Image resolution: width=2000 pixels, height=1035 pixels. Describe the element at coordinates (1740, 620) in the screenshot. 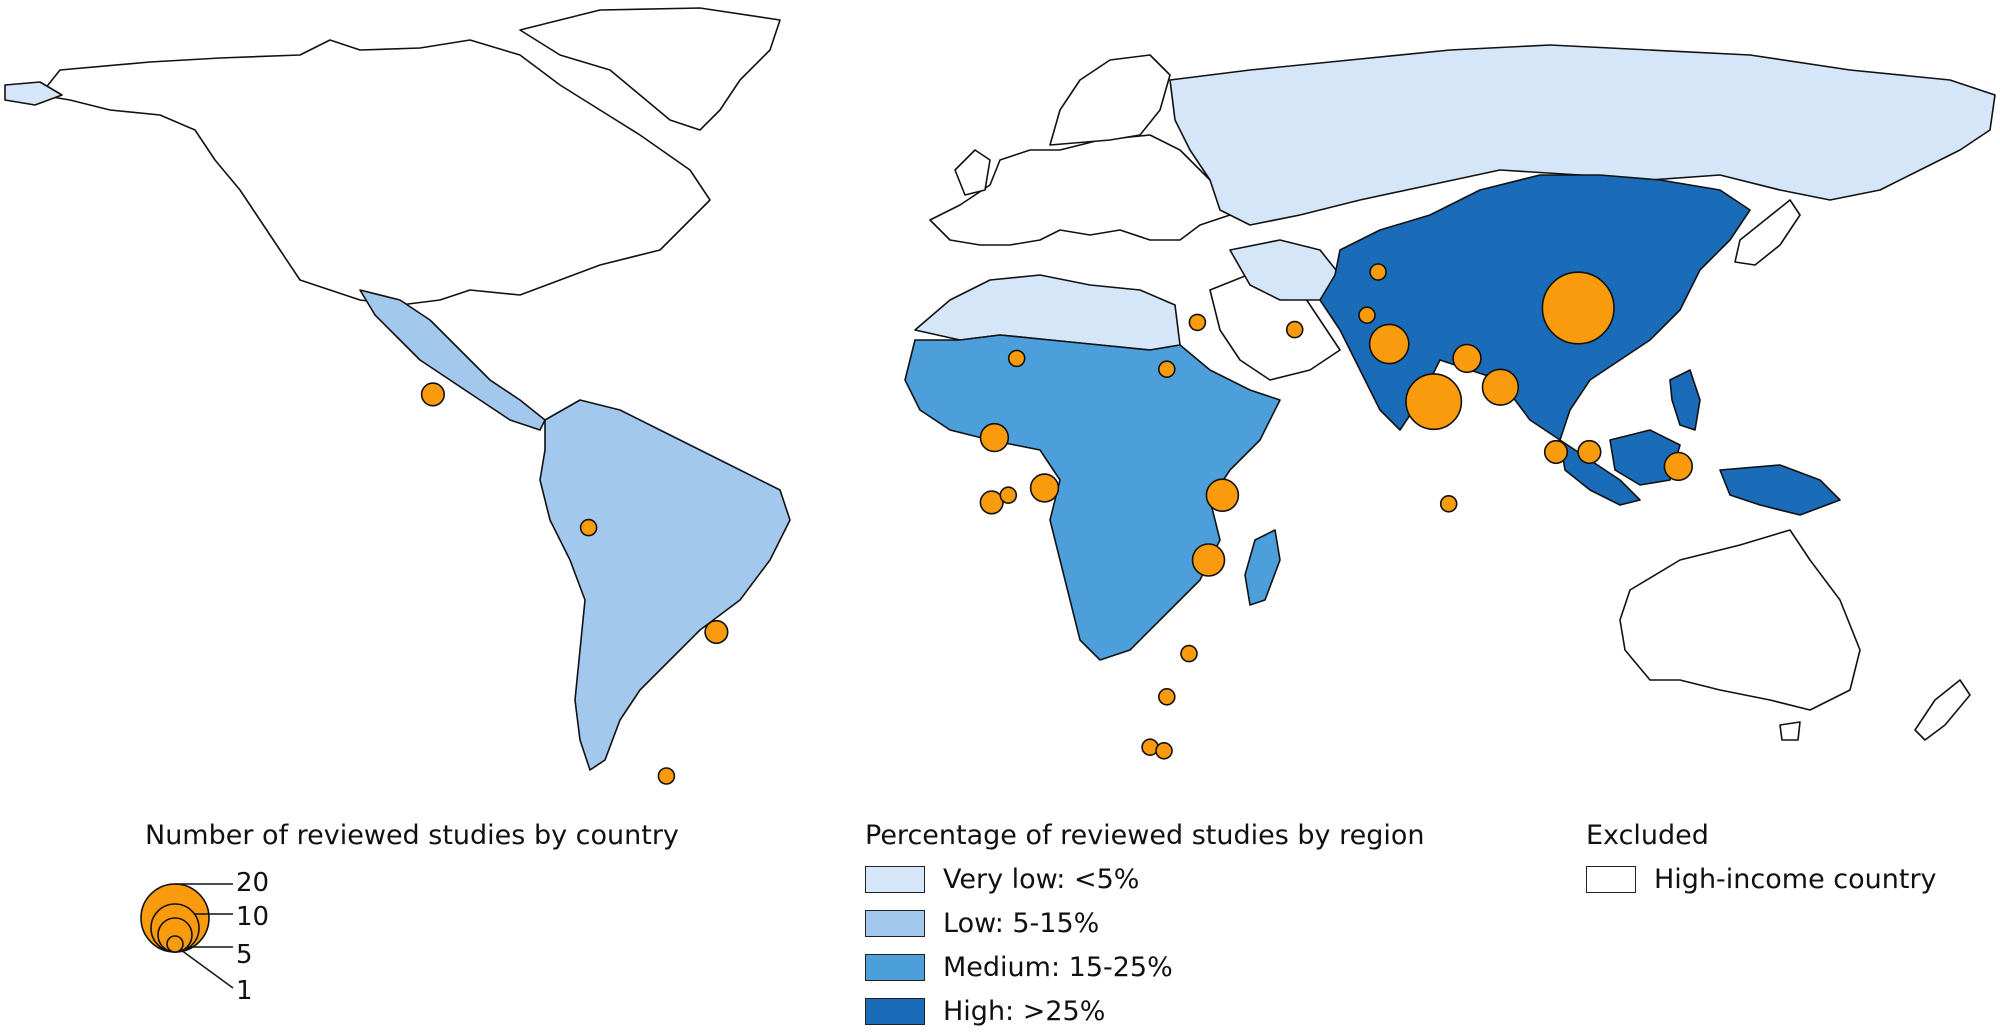

I see `land-australia` at that location.